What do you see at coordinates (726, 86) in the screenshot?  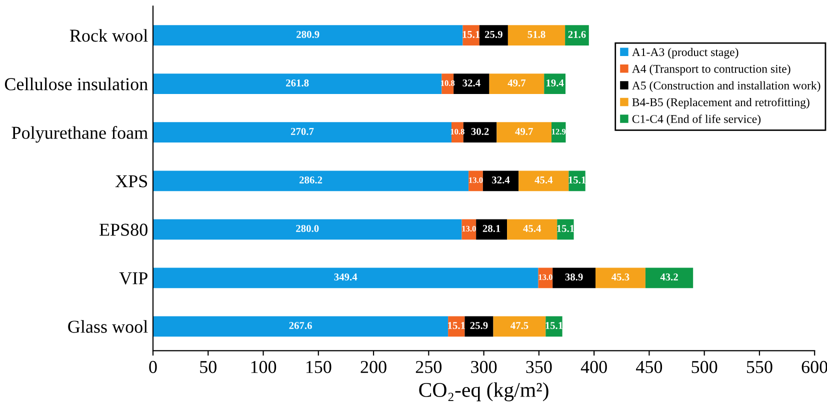 I see `legend-label: A5 (Construction and installation work)` at bounding box center [726, 86].